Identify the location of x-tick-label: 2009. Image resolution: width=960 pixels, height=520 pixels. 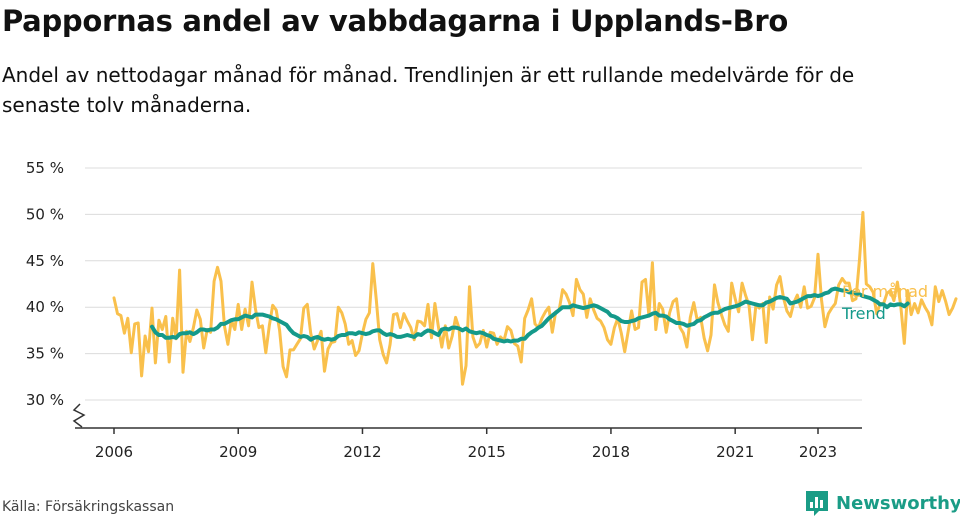
(238, 452).